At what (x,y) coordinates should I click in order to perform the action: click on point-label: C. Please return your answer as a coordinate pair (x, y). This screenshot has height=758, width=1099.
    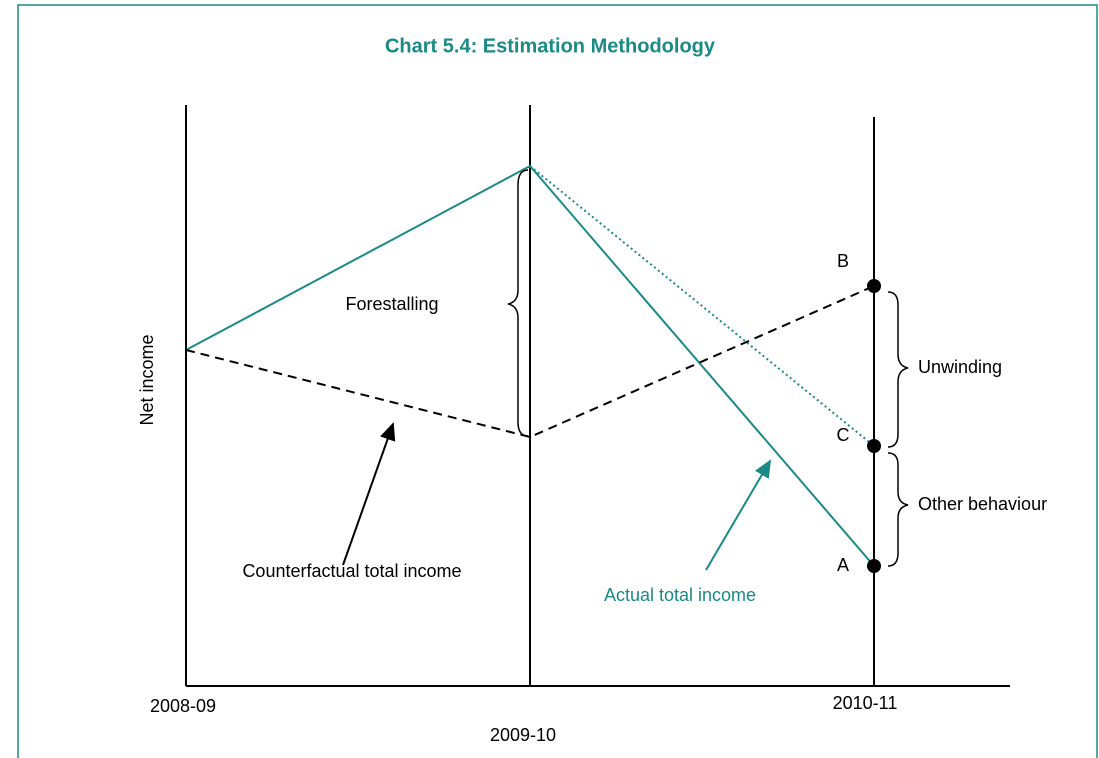
    Looking at the image, I should click on (843, 435).